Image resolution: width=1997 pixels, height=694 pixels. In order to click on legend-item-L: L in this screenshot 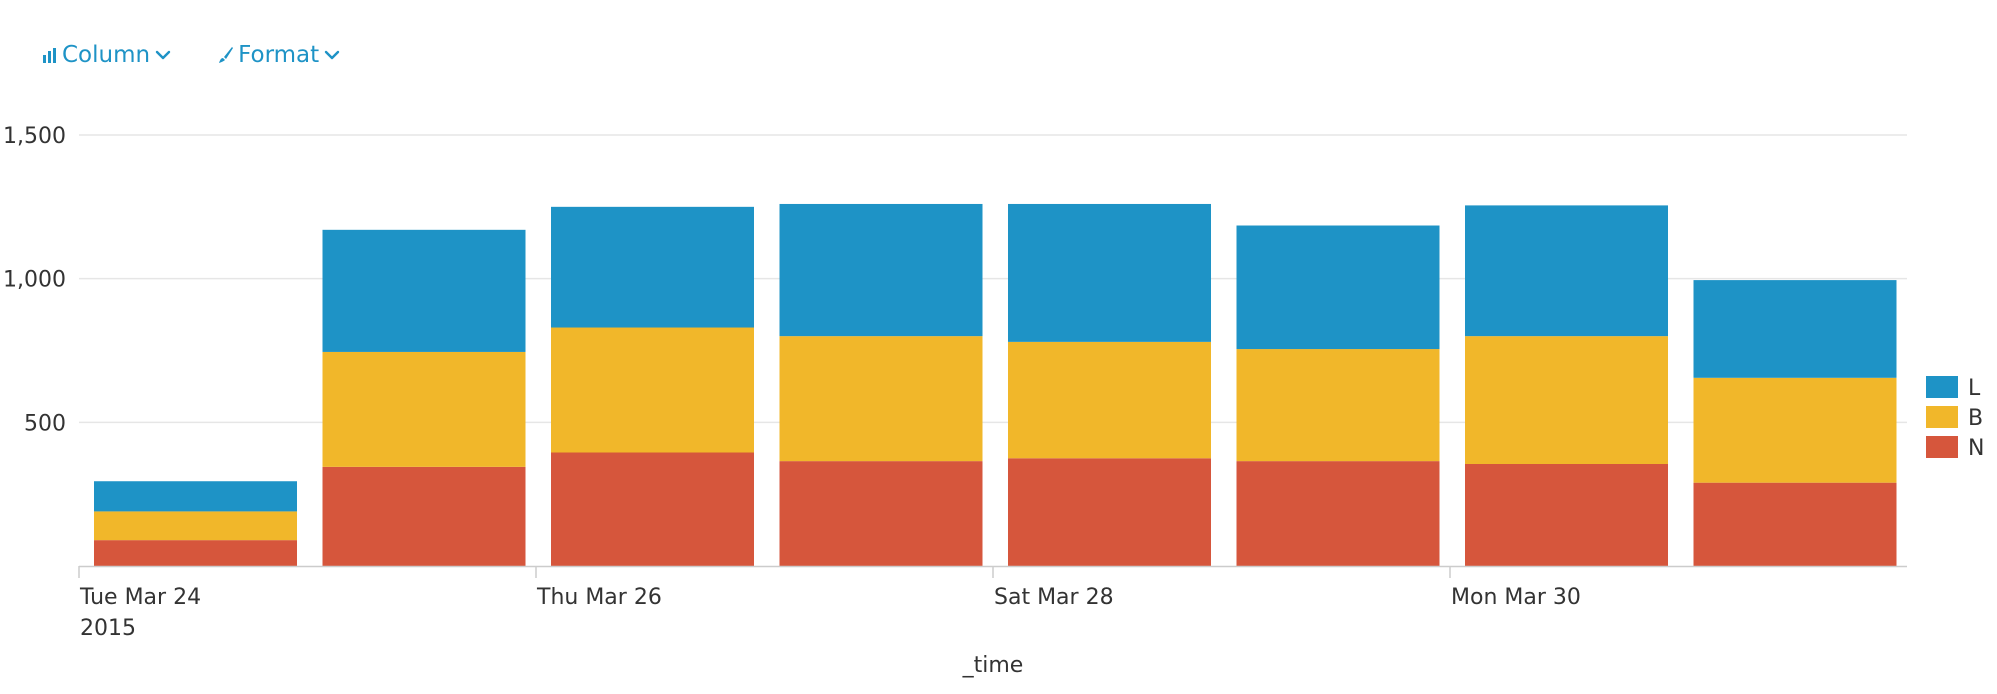, I will do `click(1953, 388)`.